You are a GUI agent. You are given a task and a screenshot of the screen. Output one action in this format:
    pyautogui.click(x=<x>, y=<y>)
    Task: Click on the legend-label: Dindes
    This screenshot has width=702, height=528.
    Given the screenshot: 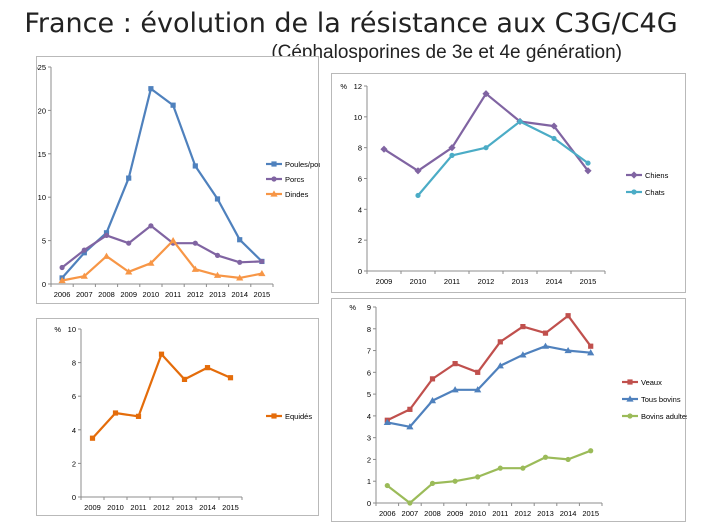 What is the action you would take?
    pyautogui.click(x=297, y=194)
    